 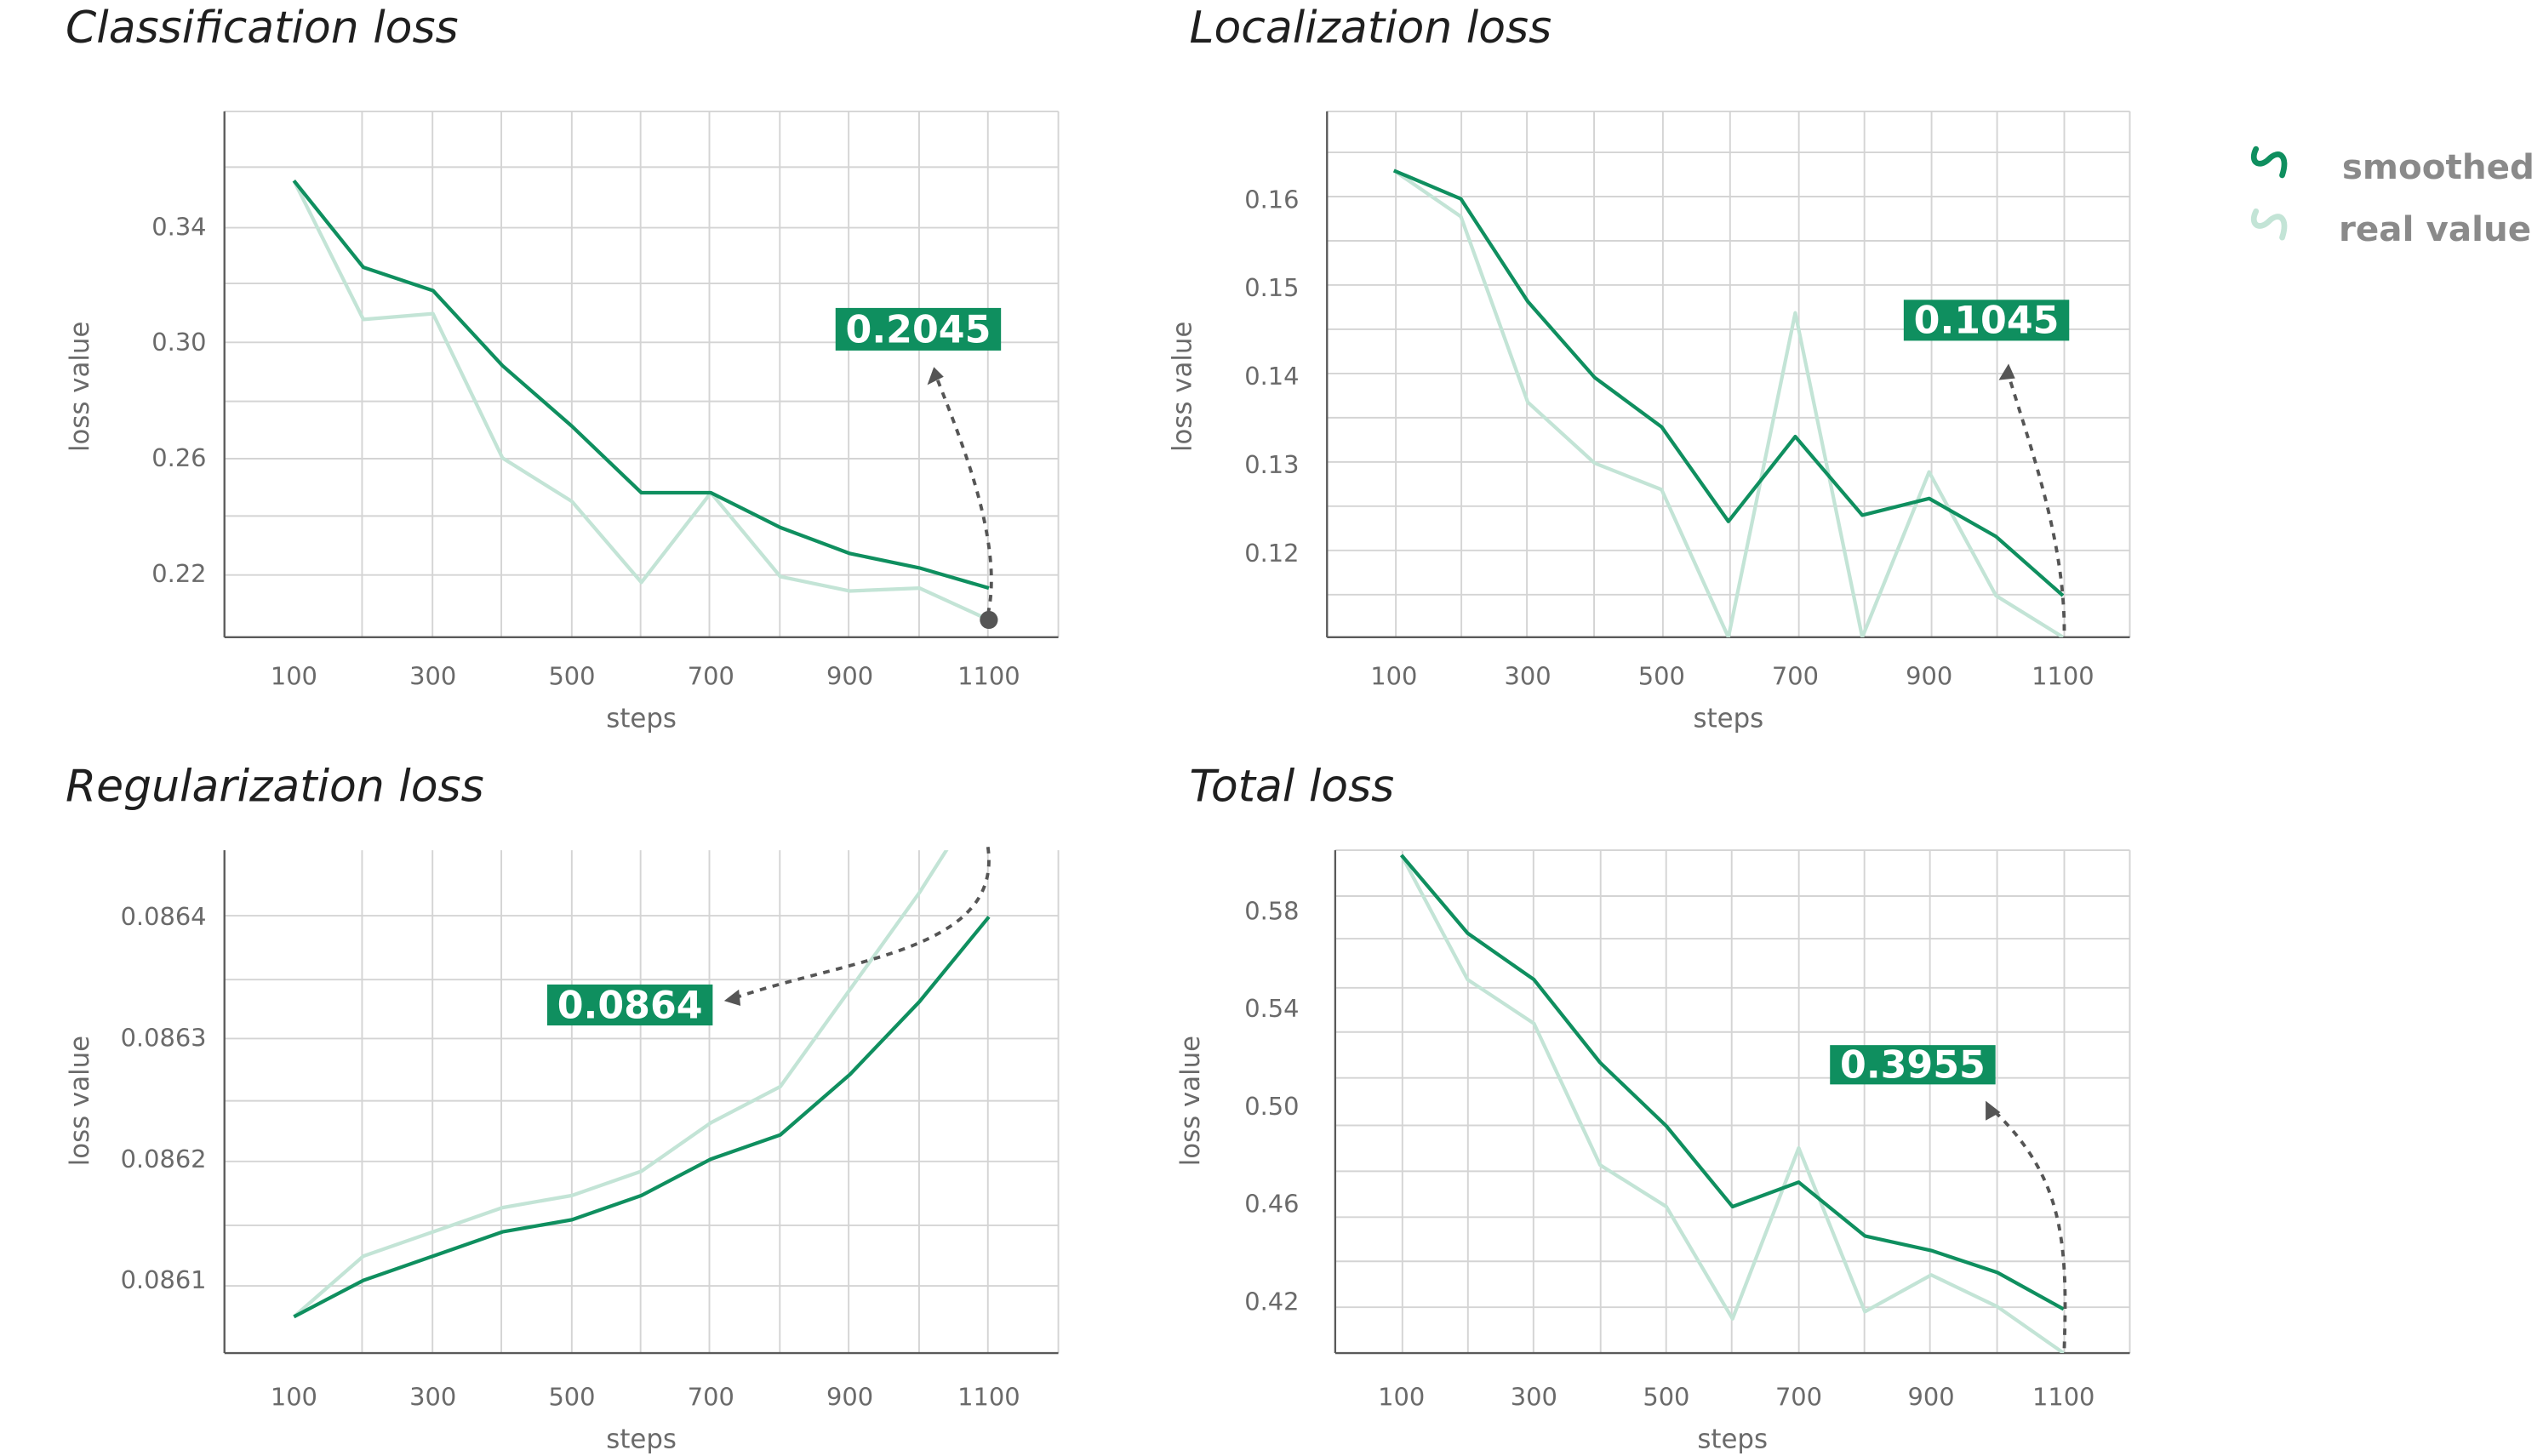 What do you see at coordinates (849, 677) in the screenshot?
I see `classification-x-tick-label: 900` at bounding box center [849, 677].